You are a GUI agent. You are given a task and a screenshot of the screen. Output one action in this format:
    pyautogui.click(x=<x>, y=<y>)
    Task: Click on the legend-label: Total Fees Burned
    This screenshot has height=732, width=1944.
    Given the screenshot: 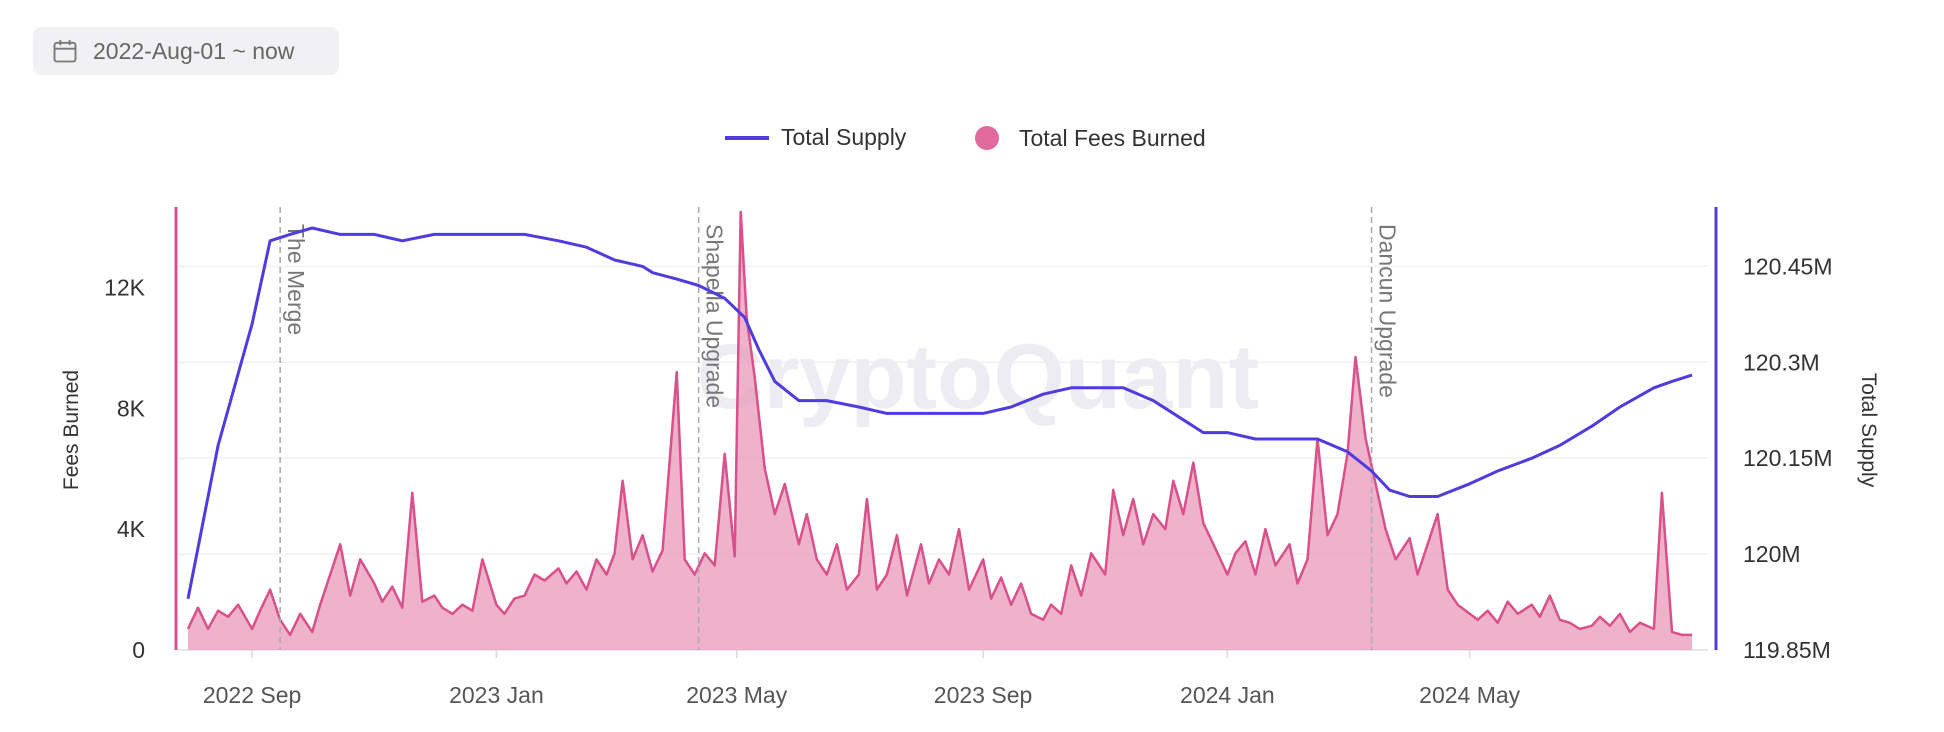 What is the action you would take?
    pyautogui.click(x=1112, y=137)
    